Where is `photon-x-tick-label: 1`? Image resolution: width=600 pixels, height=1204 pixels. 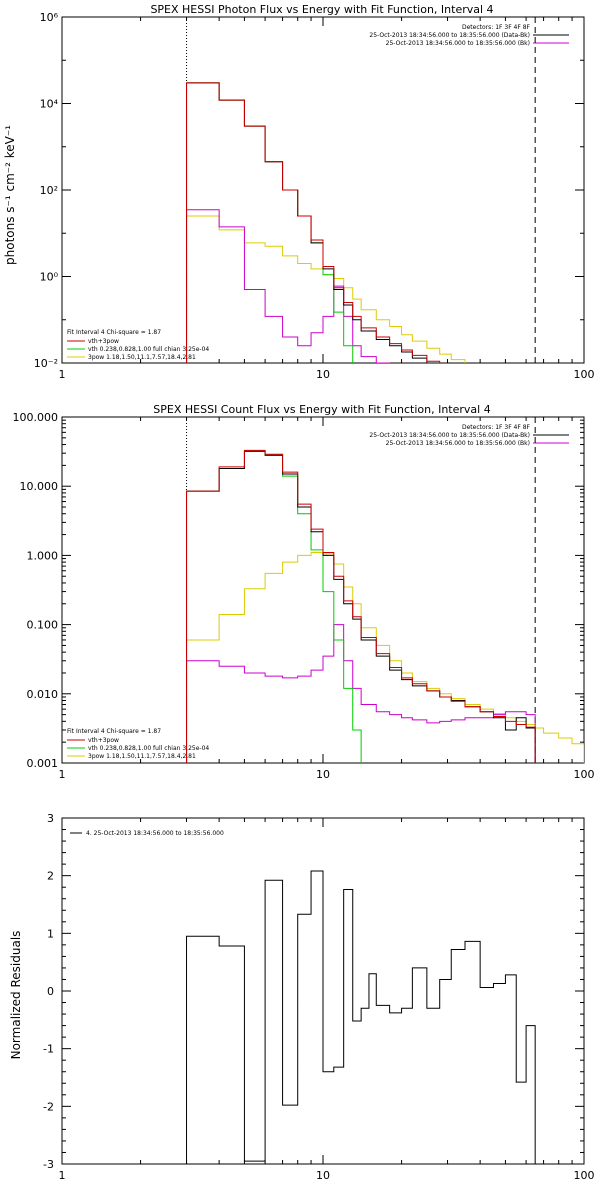
photon-x-tick-label: 1 is located at coordinates (62, 374).